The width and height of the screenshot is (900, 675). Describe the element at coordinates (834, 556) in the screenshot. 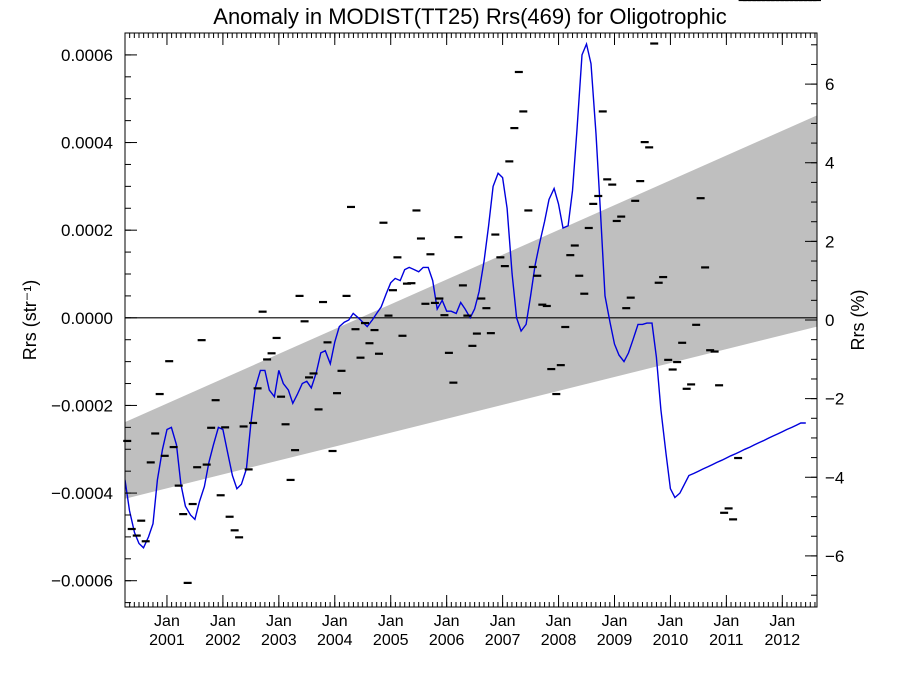

I see `y-tick-label-right: −6` at that location.